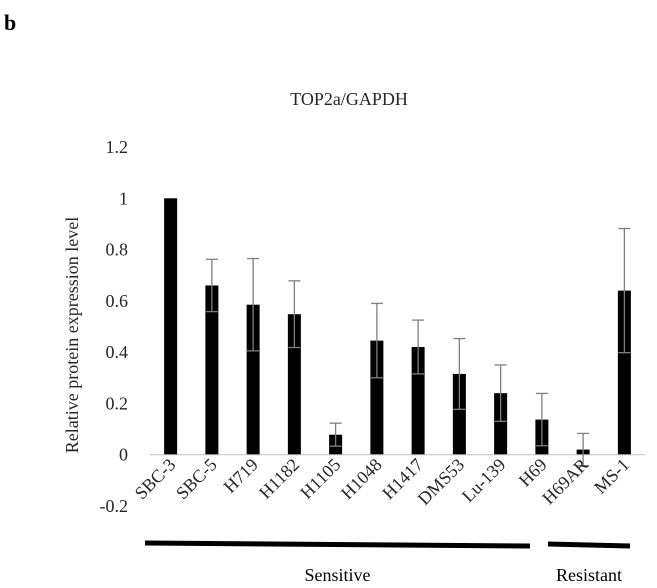 This screenshot has height=588, width=657. I want to click on y-tick-label: 0.6, so click(117, 301).